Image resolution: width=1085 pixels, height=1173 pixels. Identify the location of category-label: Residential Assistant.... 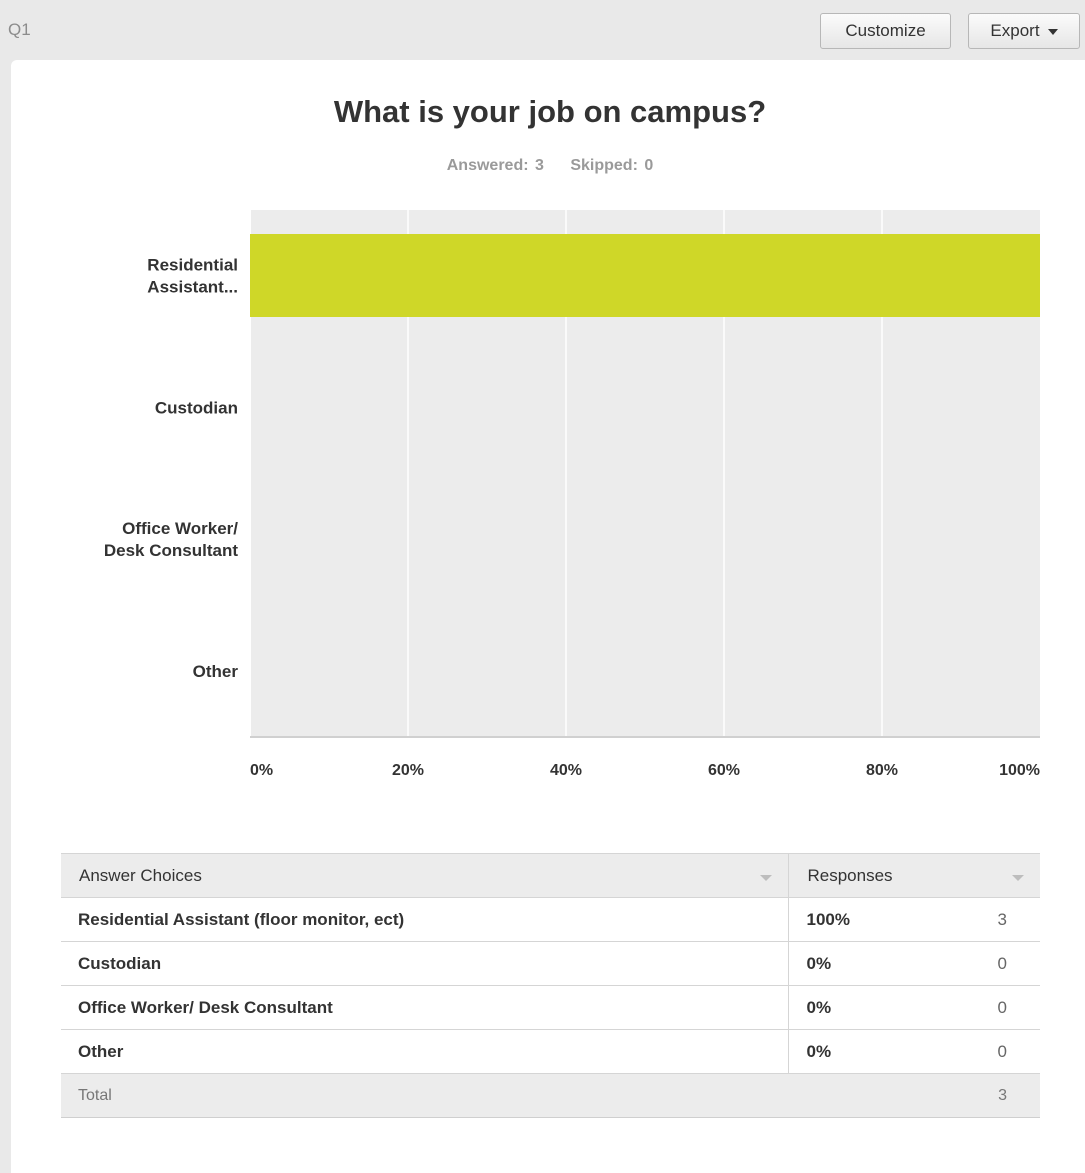
(192, 276).